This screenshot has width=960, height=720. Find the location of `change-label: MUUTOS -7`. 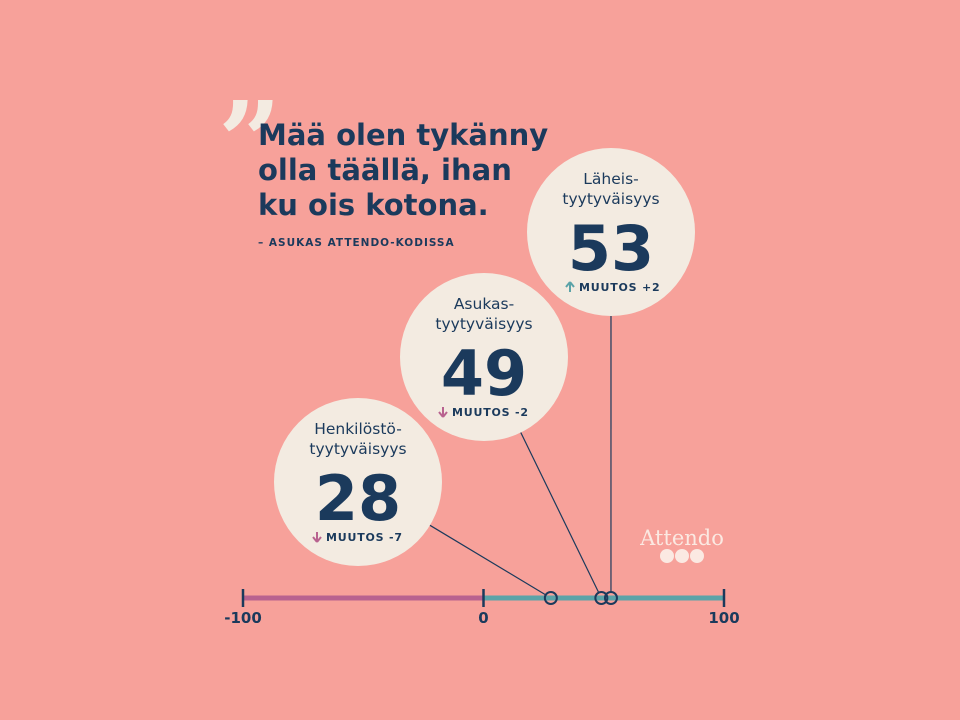

change-label: MUUTOS -7 is located at coordinates (364, 537).